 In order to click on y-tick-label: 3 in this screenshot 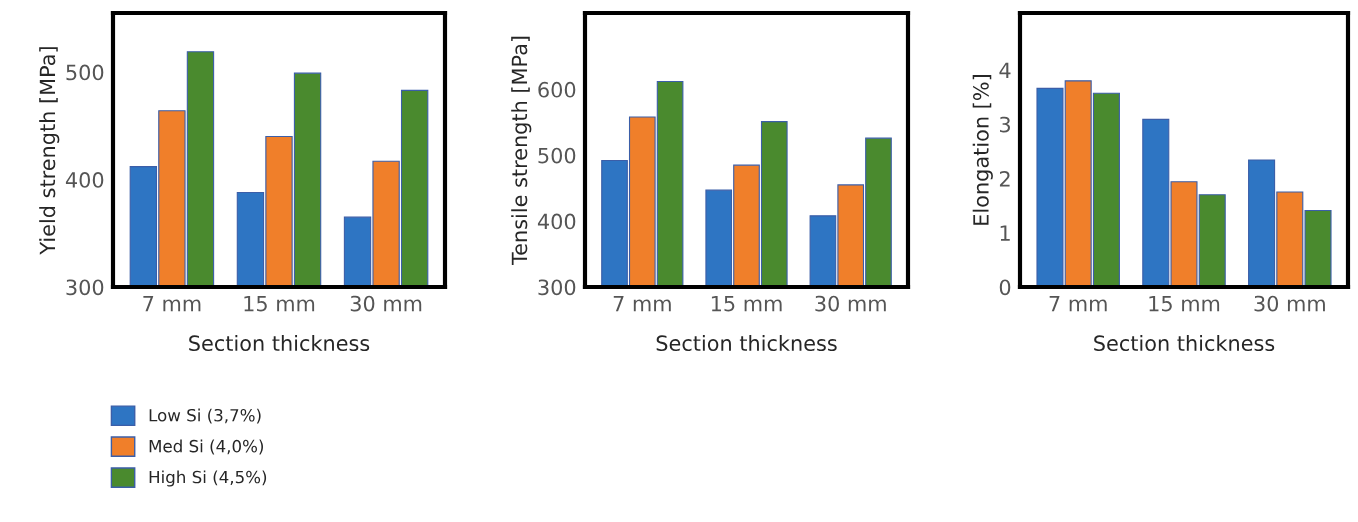, I will do `click(1005, 124)`.